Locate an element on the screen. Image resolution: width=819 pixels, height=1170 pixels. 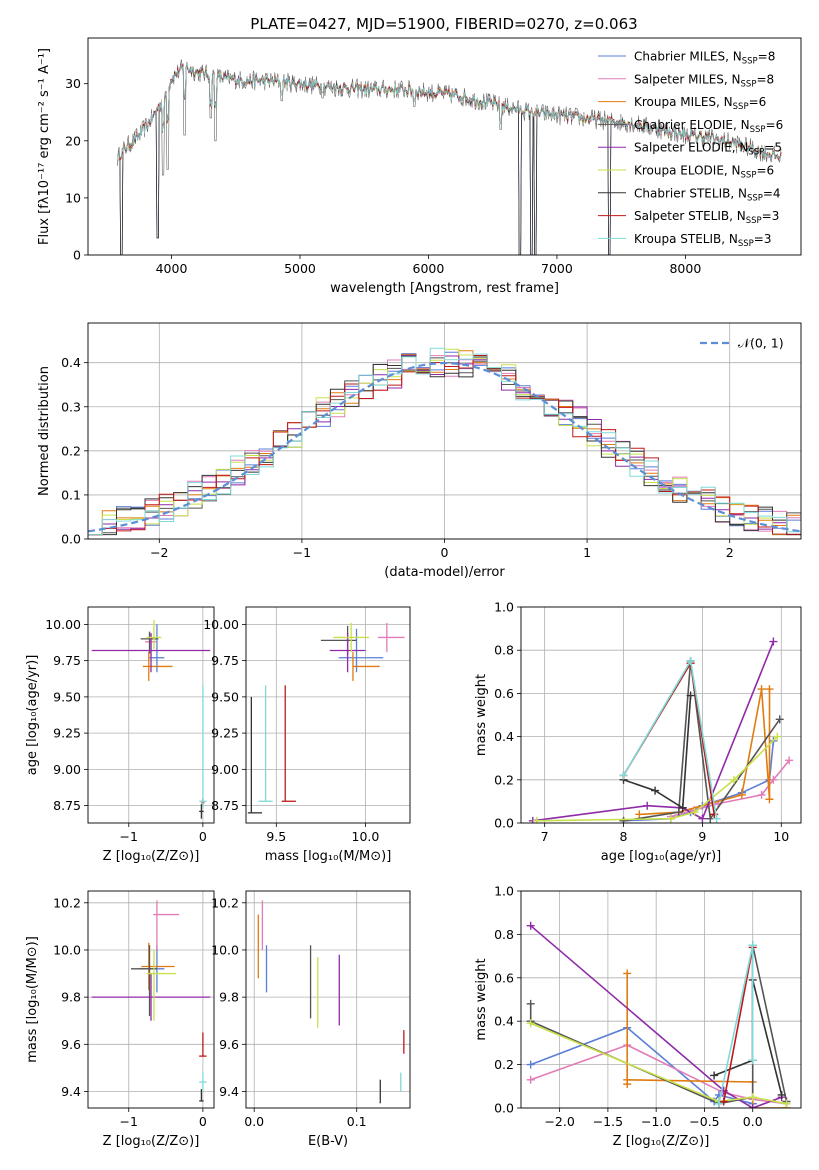
legend-label: Salpeter MILES, NSSP=8 is located at coordinates (704, 80).